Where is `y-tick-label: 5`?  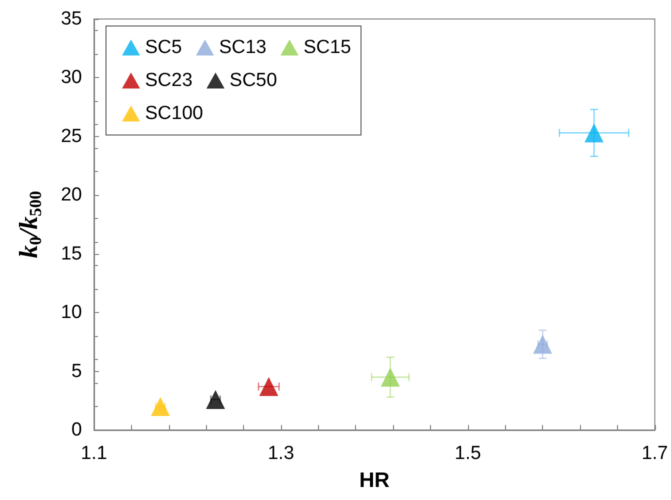 y-tick-label: 5 is located at coordinates (76, 371).